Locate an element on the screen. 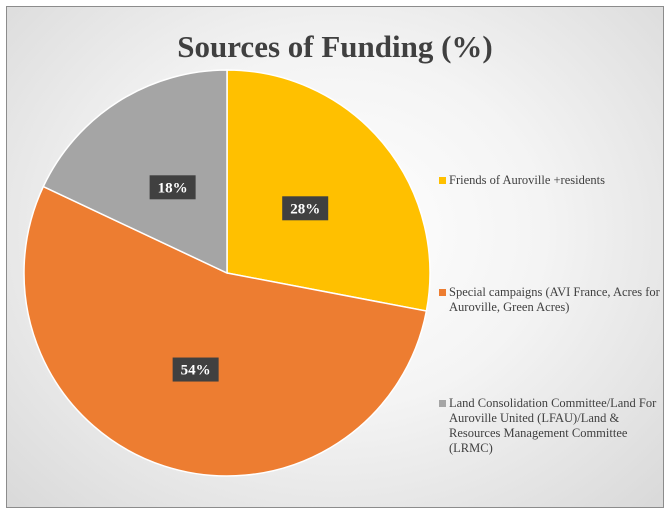 Image resolution: width=672 pixels, height=515 pixels. chart-title: Sources of Funding (%) is located at coordinates (335, 46).